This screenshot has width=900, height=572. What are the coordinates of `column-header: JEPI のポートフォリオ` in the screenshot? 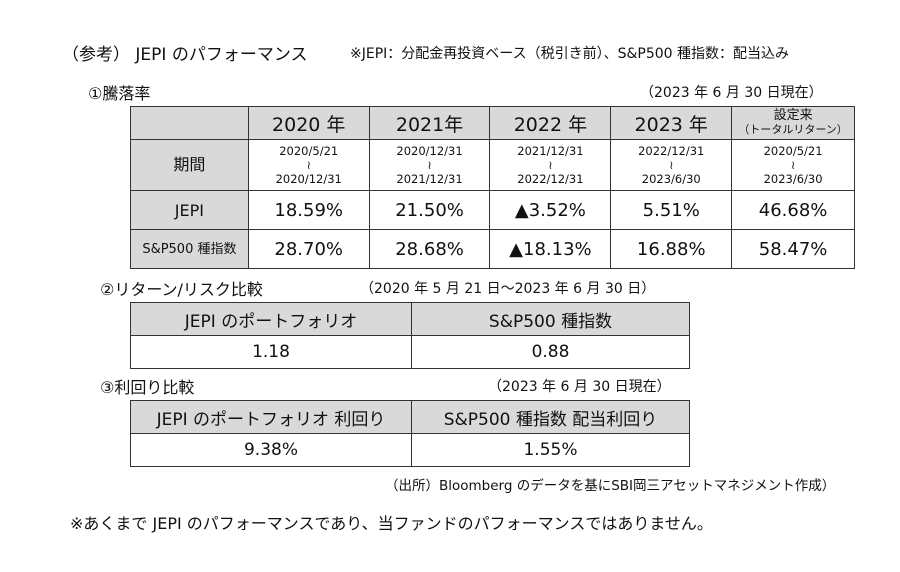 It's located at (271, 319).